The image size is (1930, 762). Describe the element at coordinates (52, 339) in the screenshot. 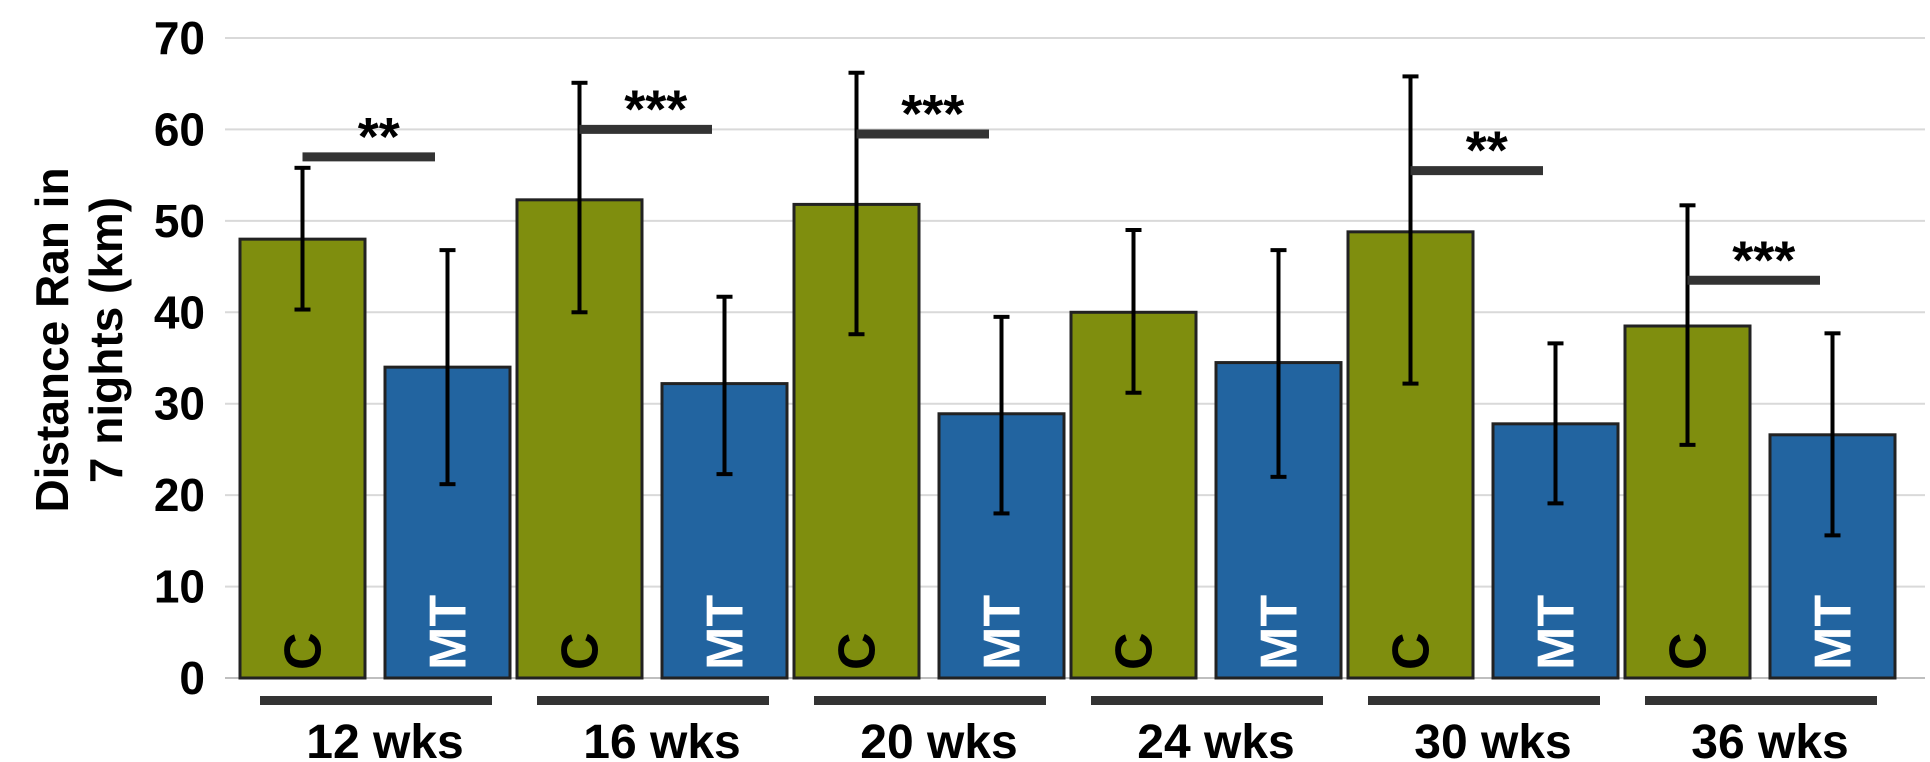

I see `y-axis-label-line-1: Distance Ran in` at that location.